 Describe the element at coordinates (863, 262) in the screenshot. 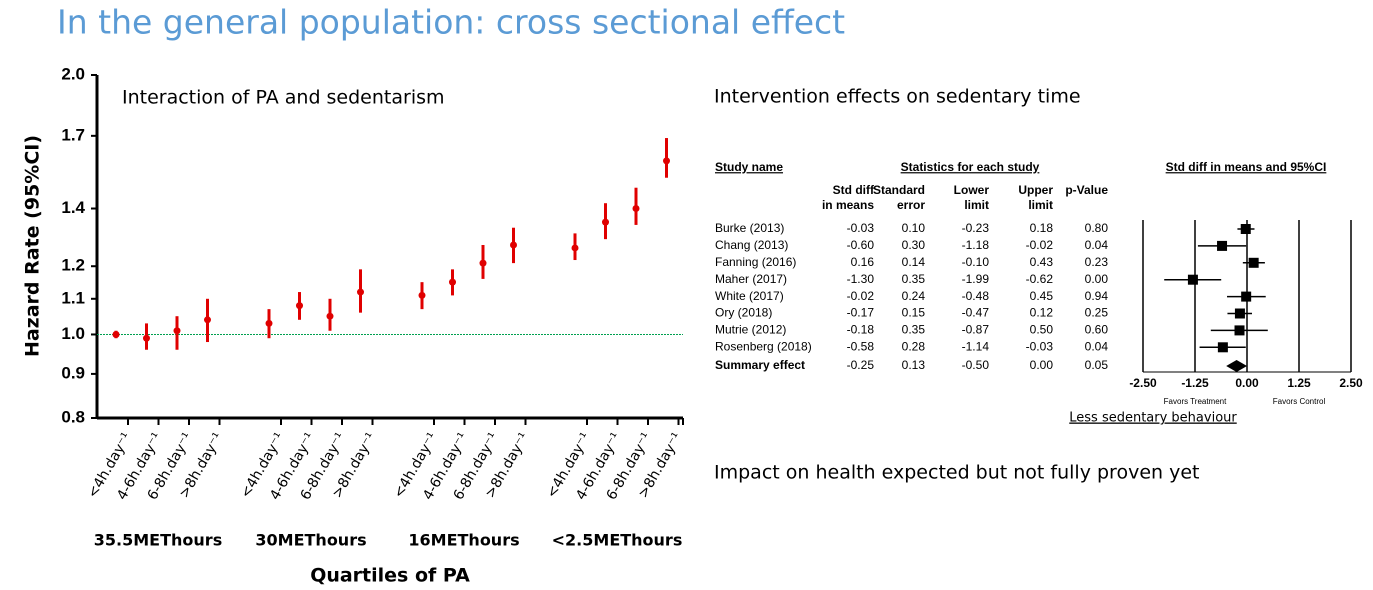

I see `cell: 0.16` at that location.